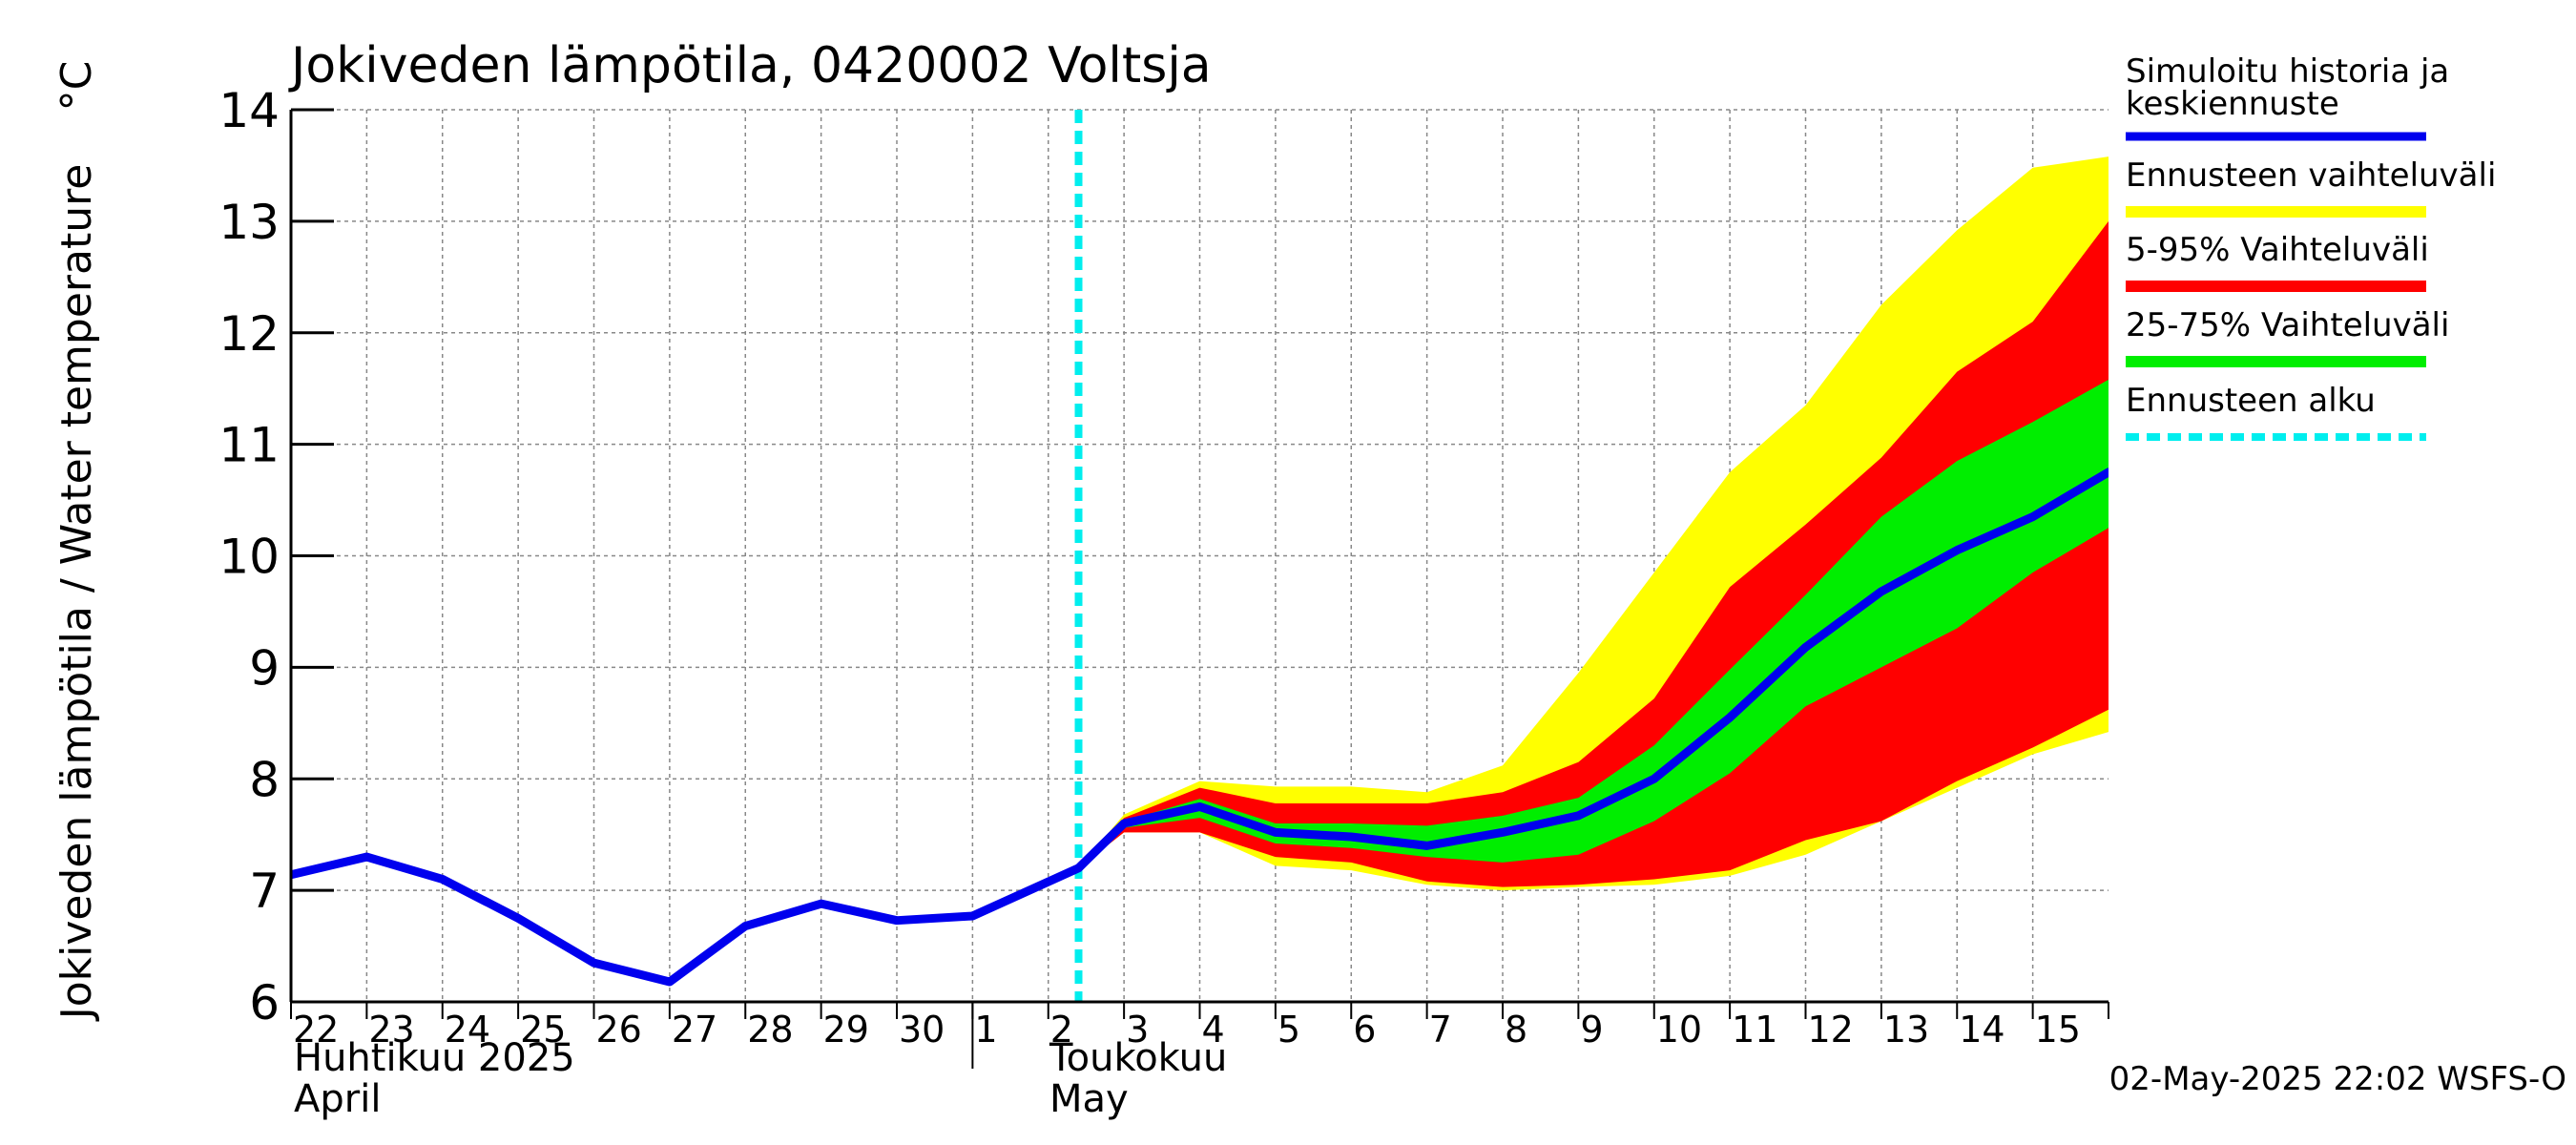  What do you see at coordinates (264, 668) in the screenshot?
I see `y-tick-label: 9` at bounding box center [264, 668].